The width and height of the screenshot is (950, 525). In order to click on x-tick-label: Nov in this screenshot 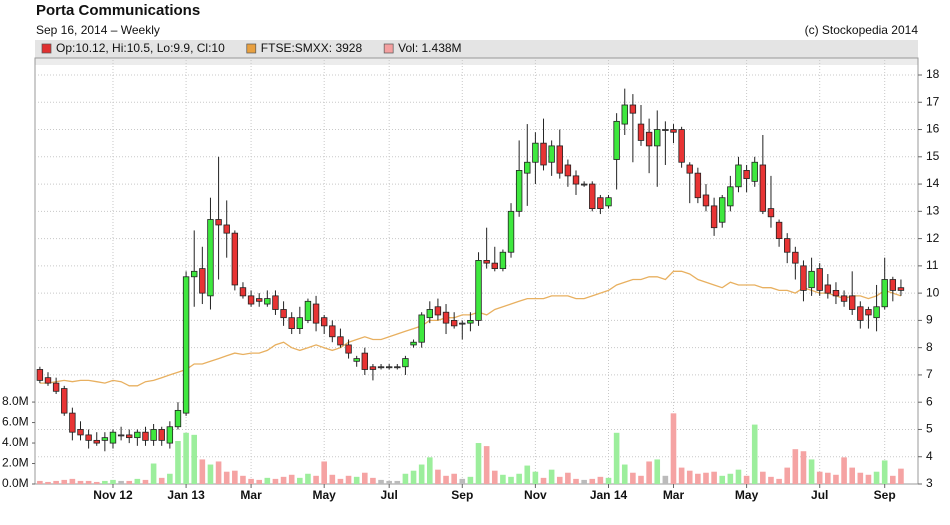, I will do `click(535, 495)`.